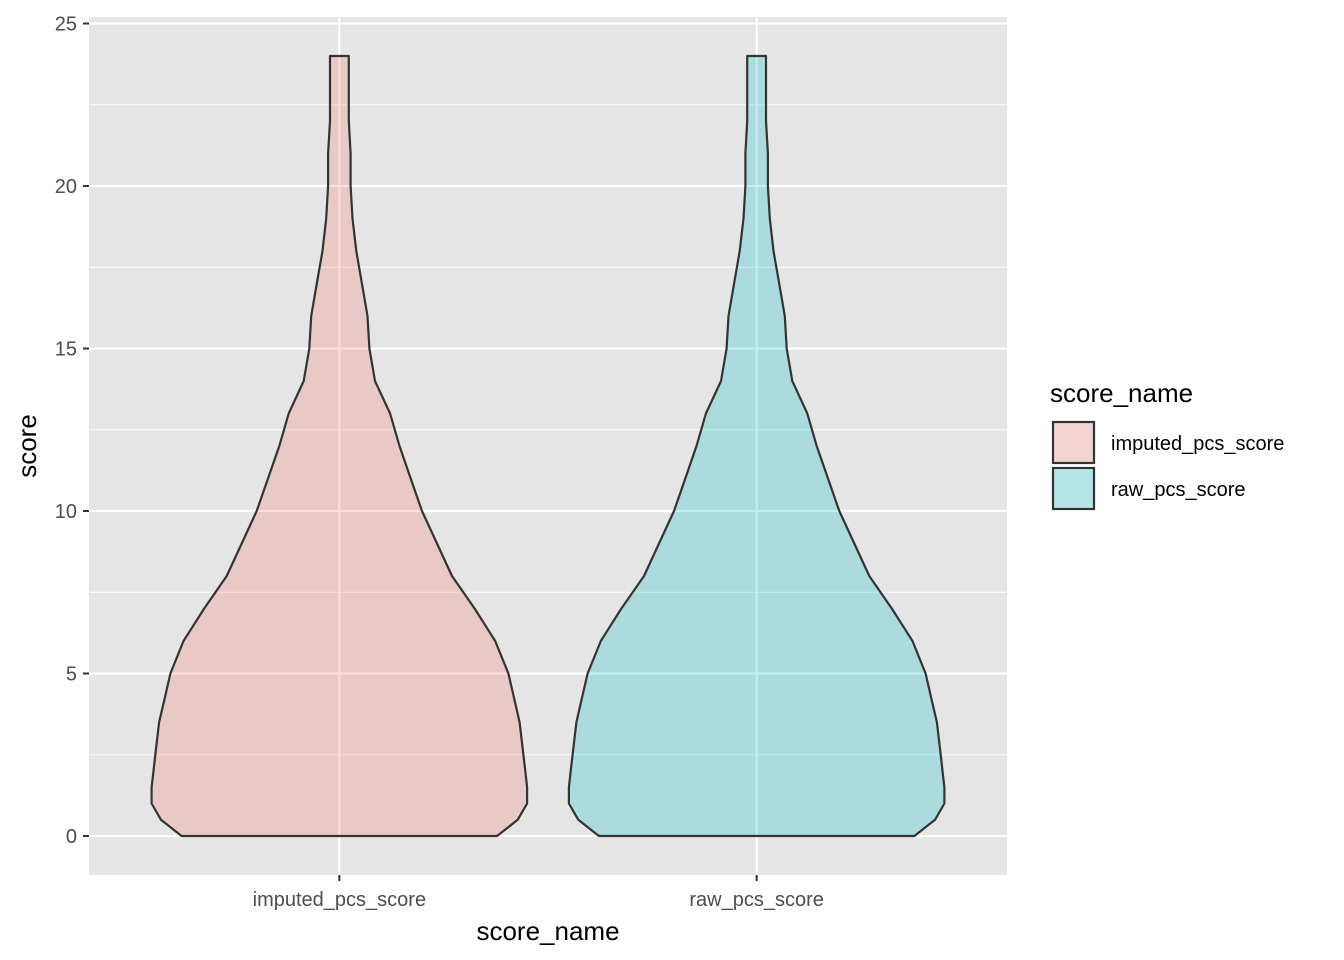 This screenshot has height=960, width=1344. Describe the element at coordinates (1197, 444) in the screenshot. I see `legend-label: imputed_pcs_score` at that location.